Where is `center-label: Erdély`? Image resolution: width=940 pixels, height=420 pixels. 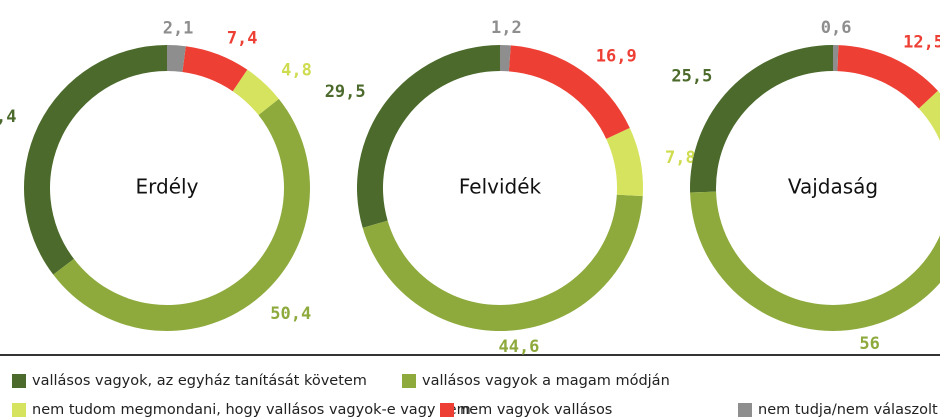 center-label: Erdély is located at coordinates (167, 187).